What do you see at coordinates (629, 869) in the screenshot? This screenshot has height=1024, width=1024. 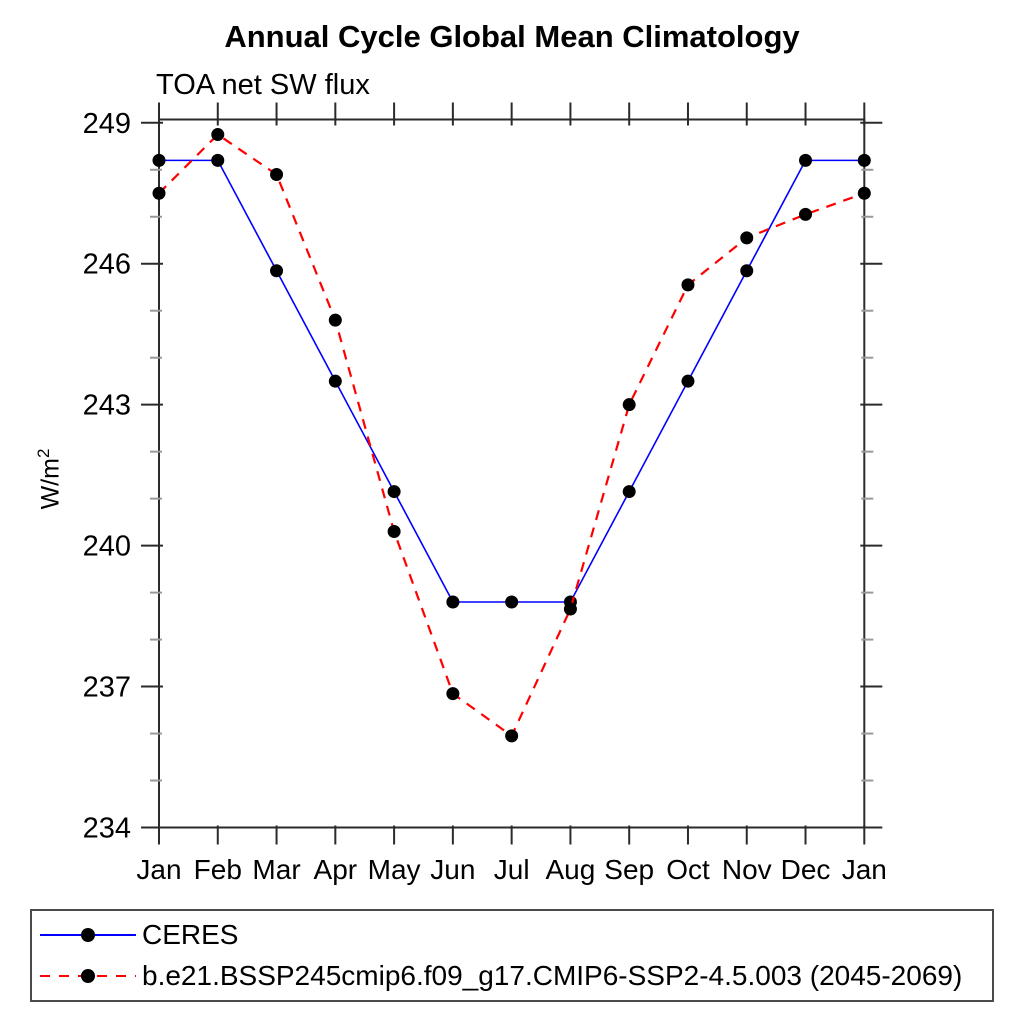 I see `x-tick-label: Sep` at bounding box center [629, 869].